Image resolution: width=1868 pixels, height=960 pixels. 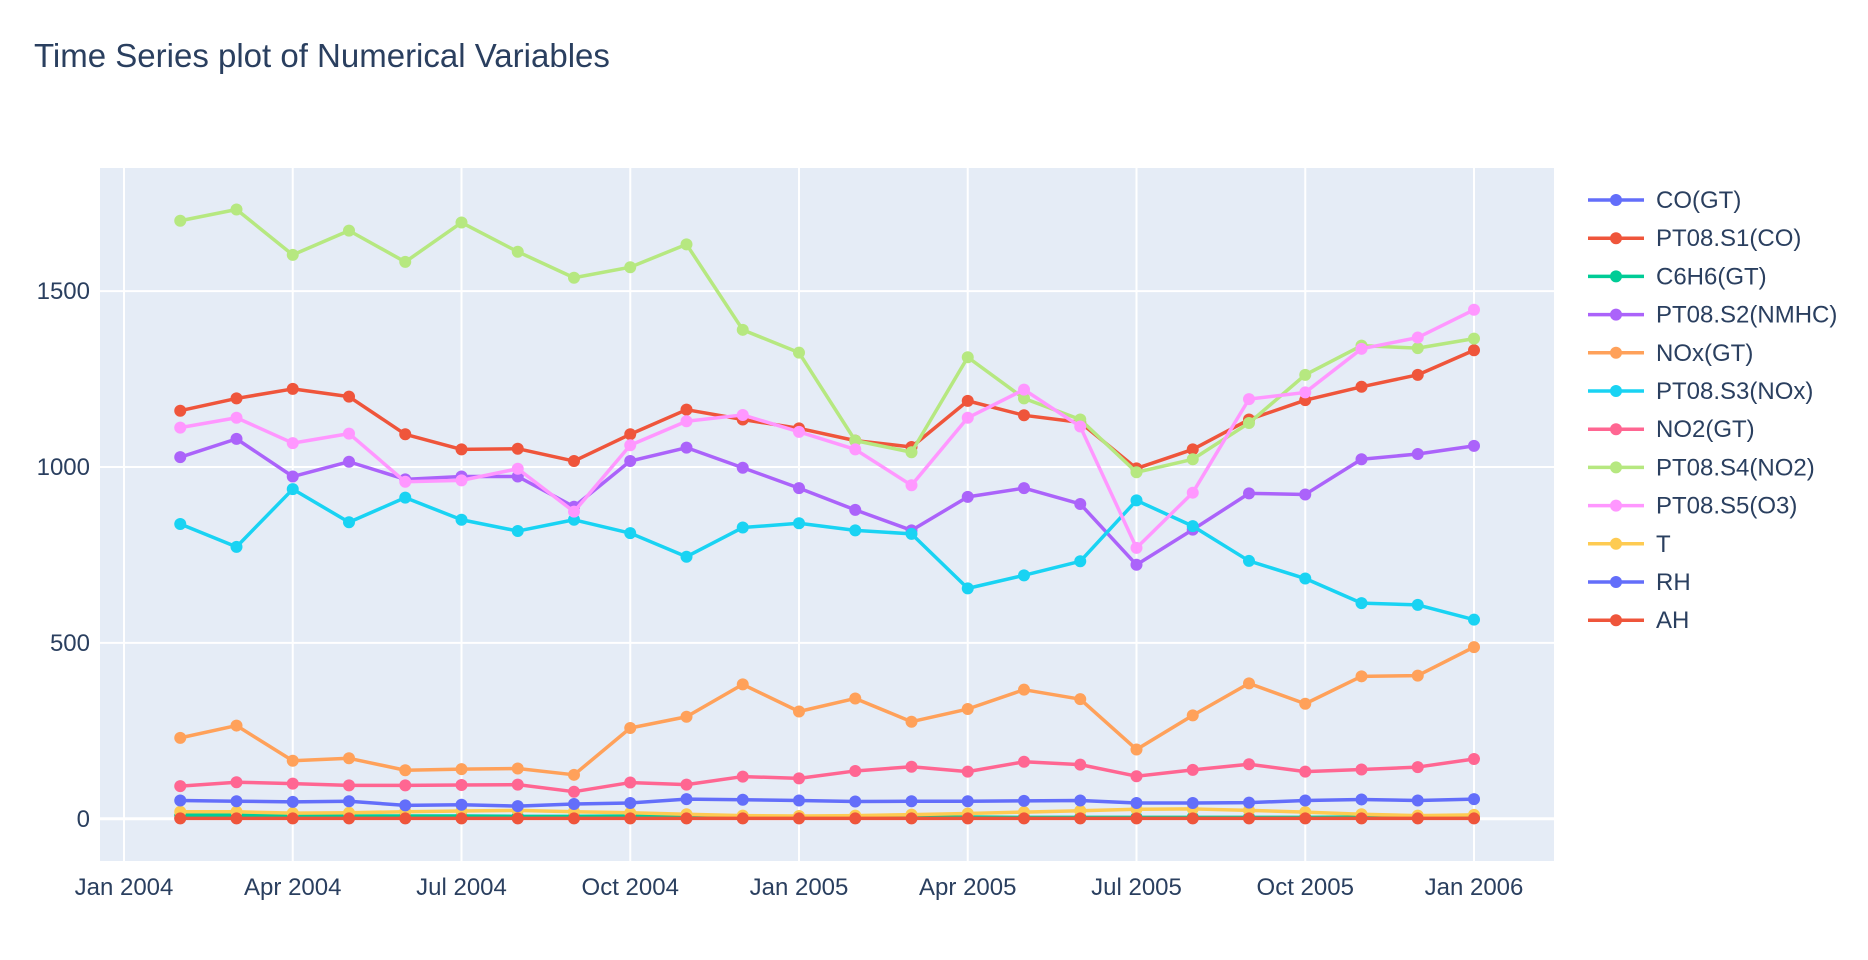 I want to click on legend-item: C6H6(GT), so click(x=1677, y=276).